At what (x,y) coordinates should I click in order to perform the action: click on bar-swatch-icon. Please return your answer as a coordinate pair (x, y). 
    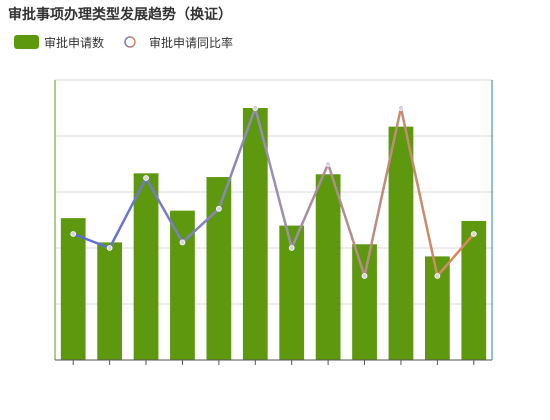
    Looking at the image, I should click on (26, 42).